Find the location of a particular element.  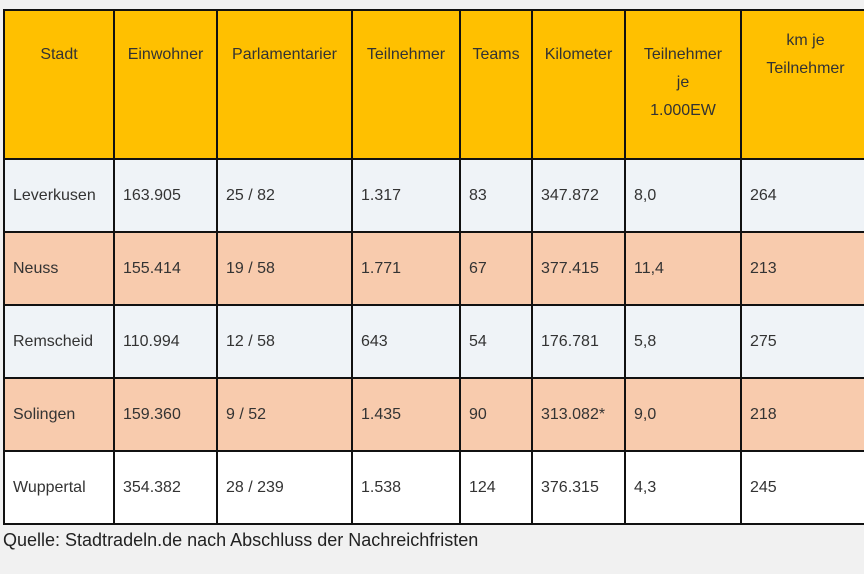

table-cell: 213 is located at coordinates (802, 268).